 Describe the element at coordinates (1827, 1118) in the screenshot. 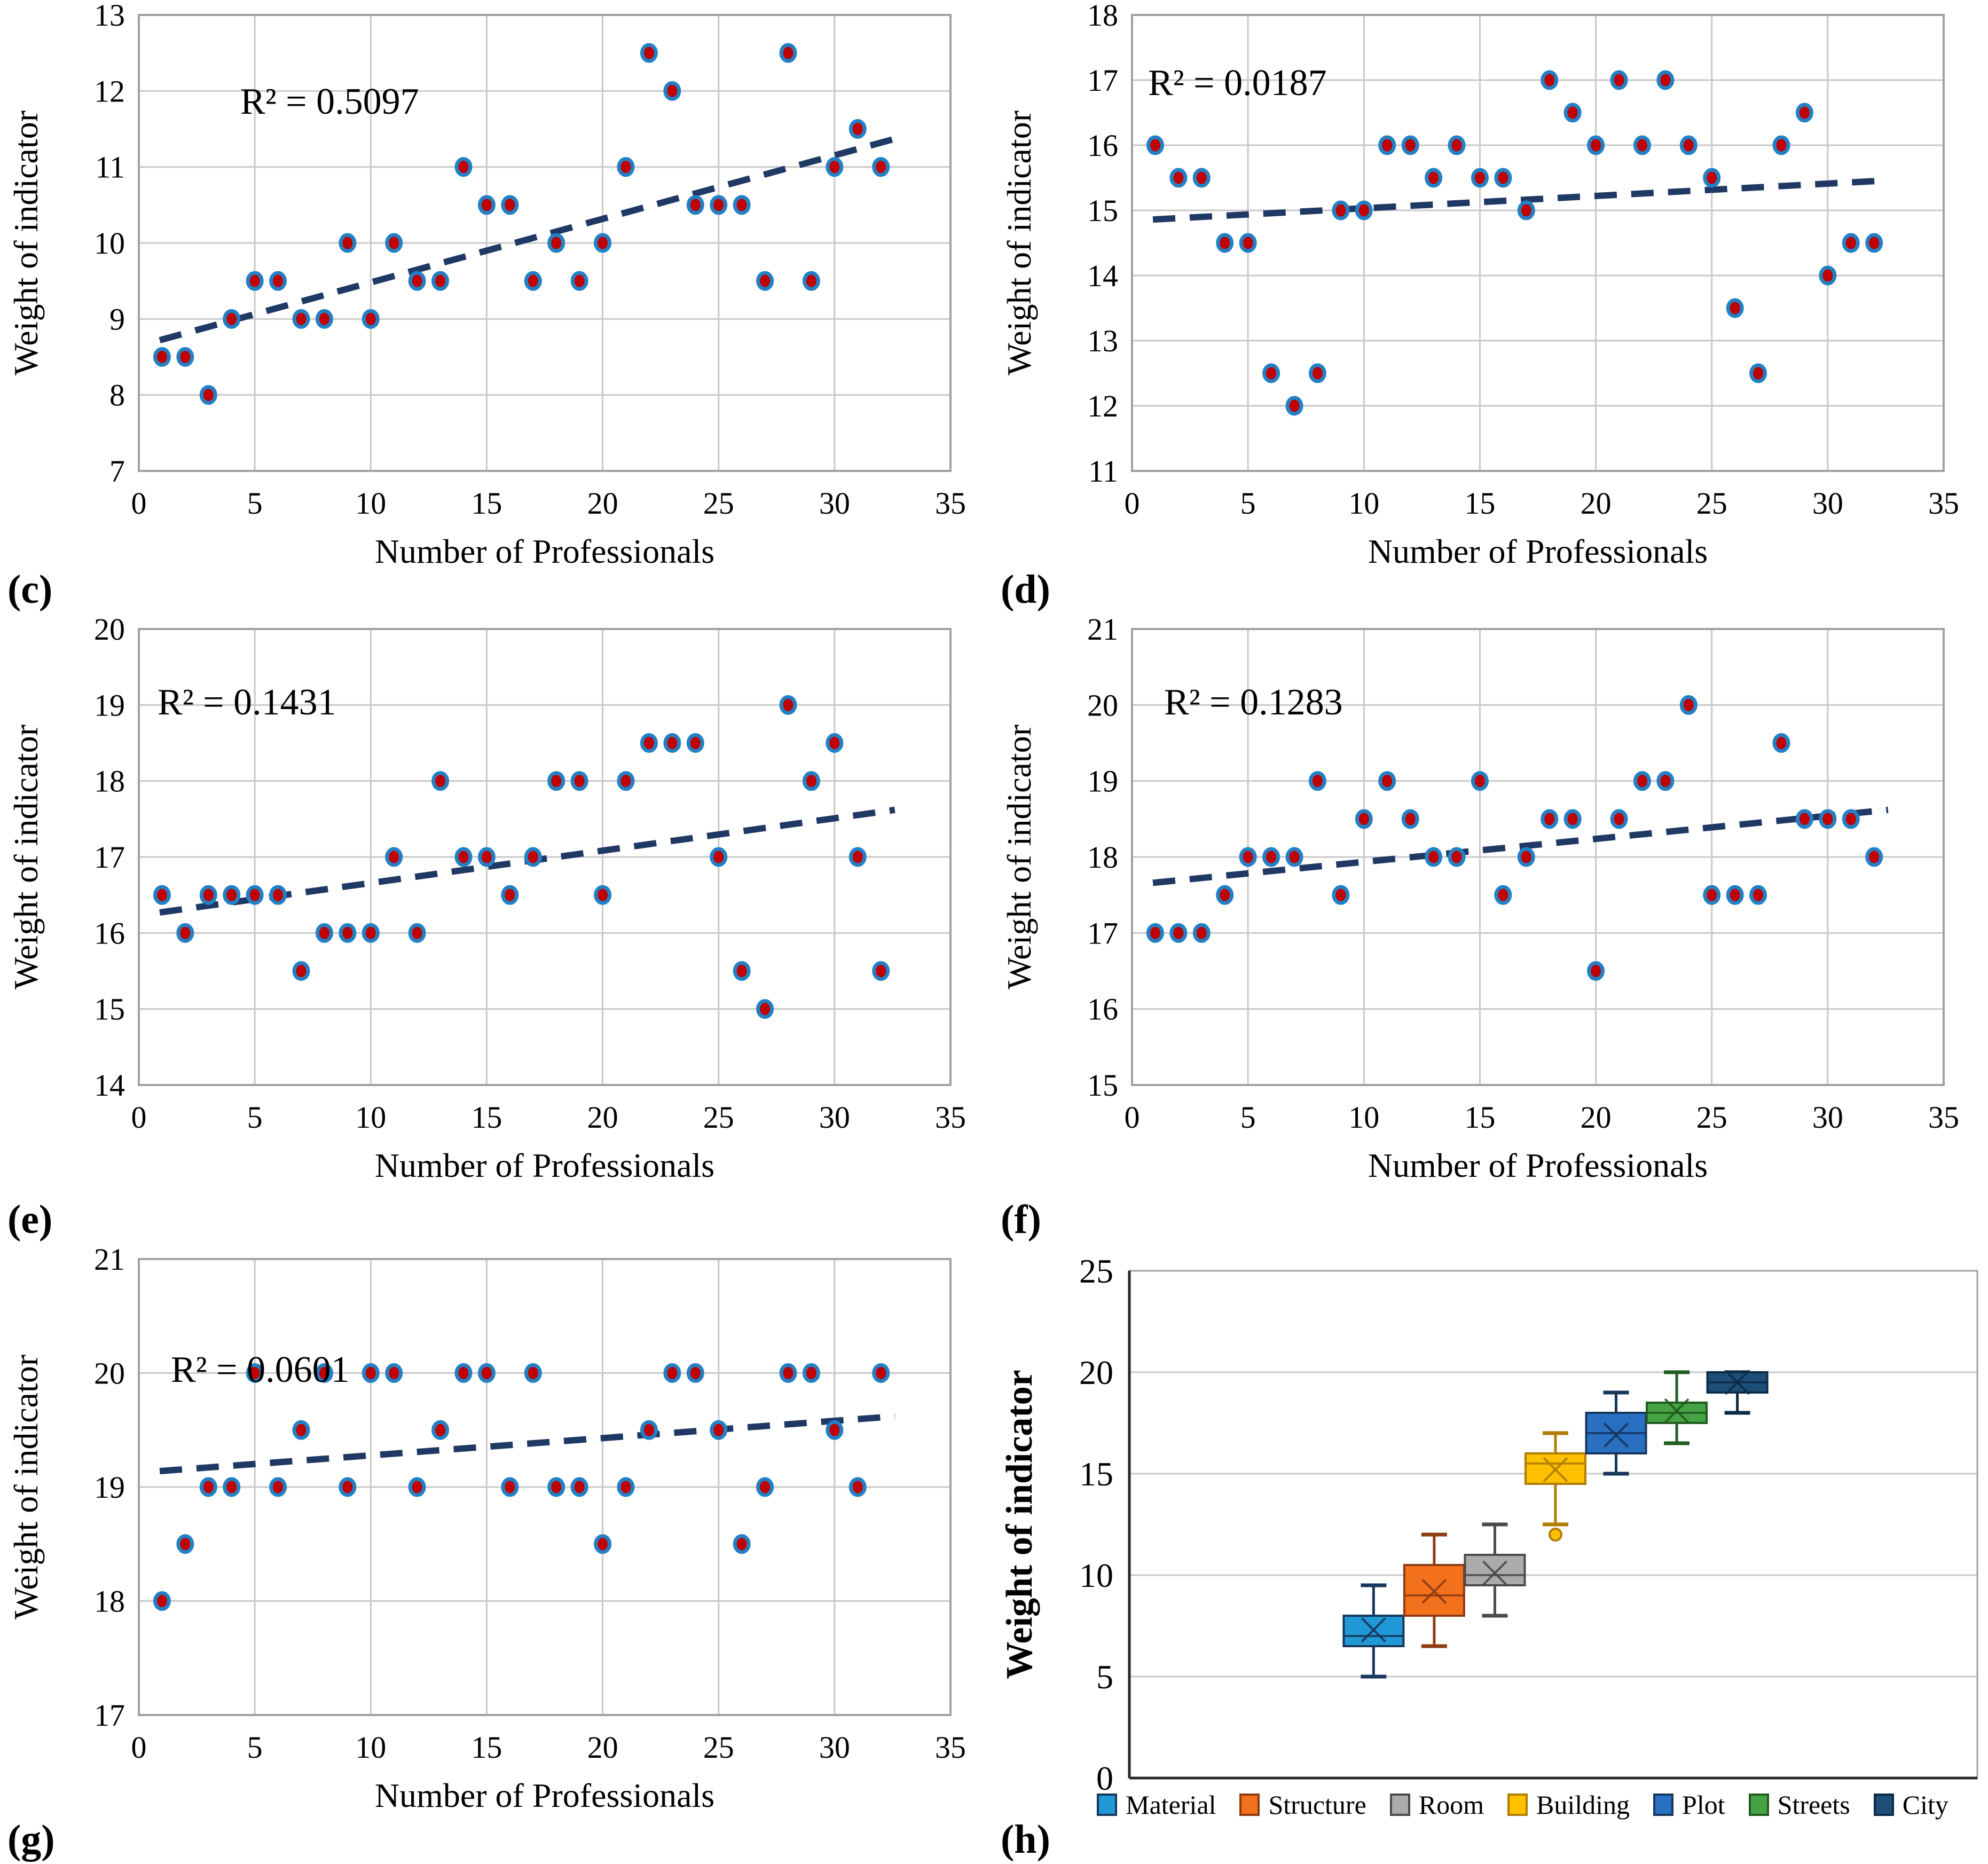

I see `x-tick-label: 30` at that location.